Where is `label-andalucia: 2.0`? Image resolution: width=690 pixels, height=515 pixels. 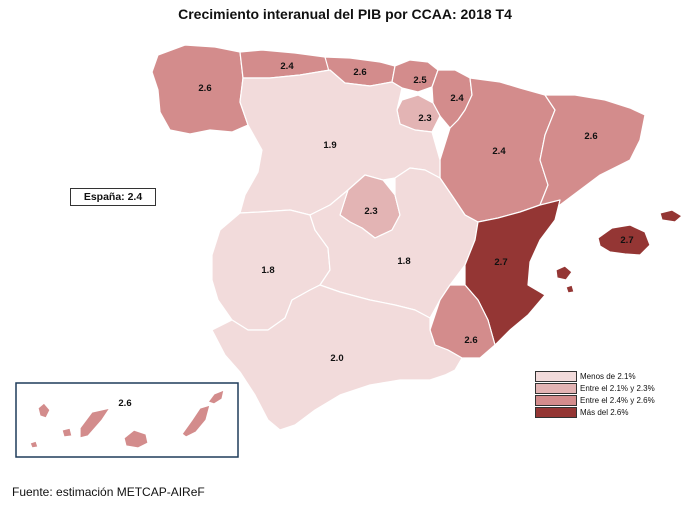
label-andalucia: 2.0 is located at coordinates (336, 358).